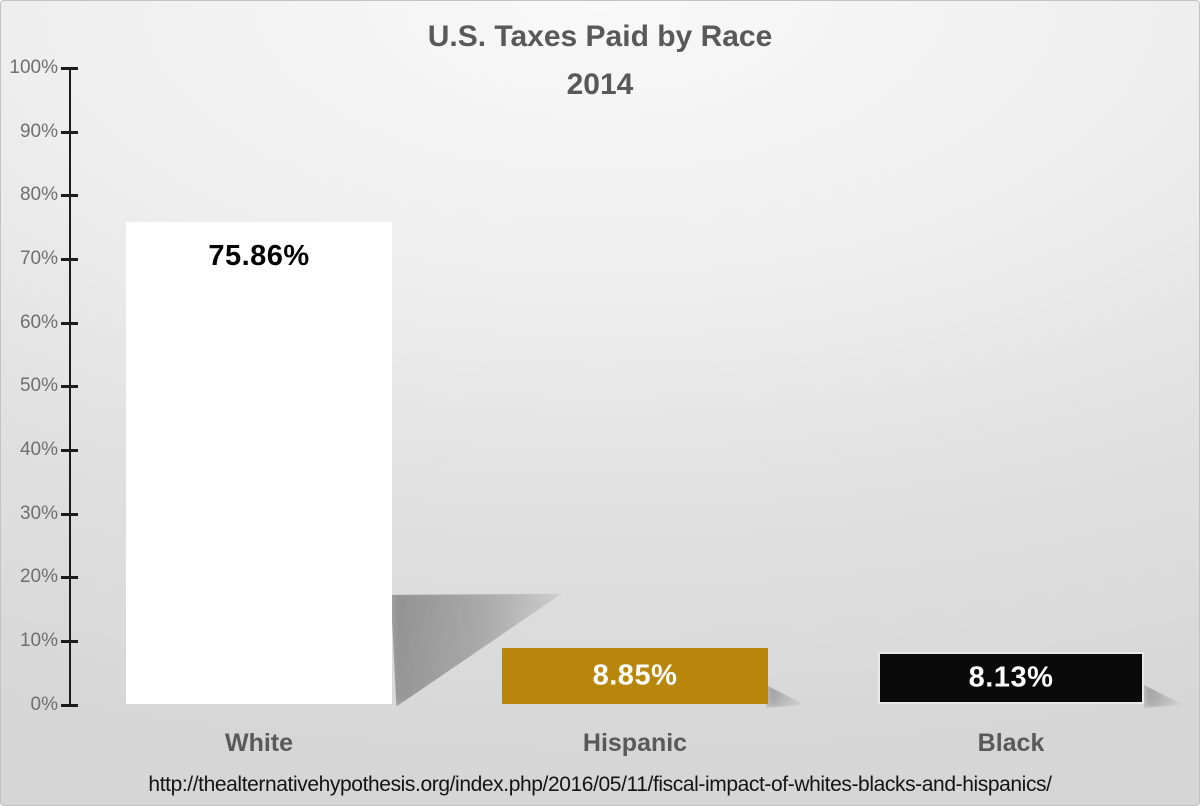  What do you see at coordinates (259, 463) in the screenshot?
I see `bar-white: 75.86%` at bounding box center [259, 463].